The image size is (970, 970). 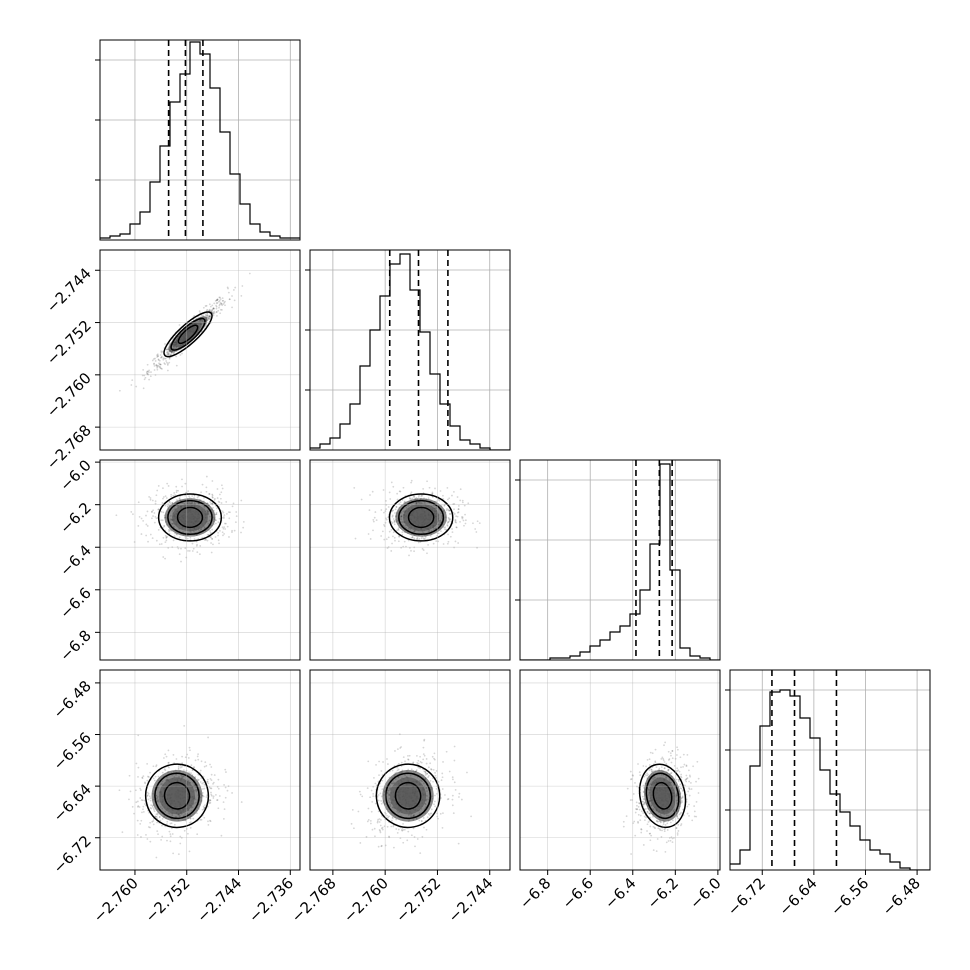 I want to click on x-tick-label: −6.2, so click(x=663, y=893).